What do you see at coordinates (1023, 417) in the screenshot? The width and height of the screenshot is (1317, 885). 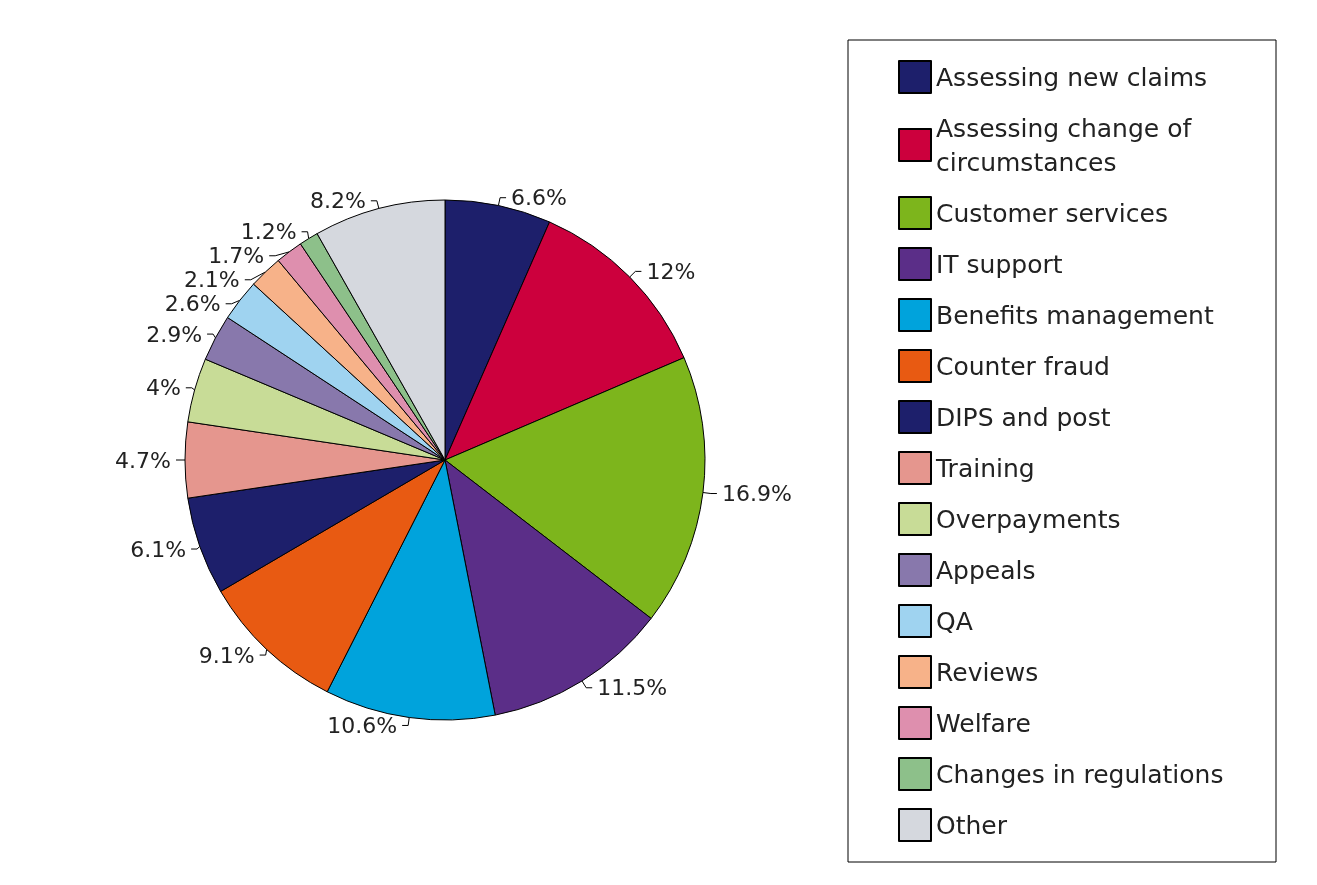 I see `legend-label: DIPS and post` at bounding box center [1023, 417].